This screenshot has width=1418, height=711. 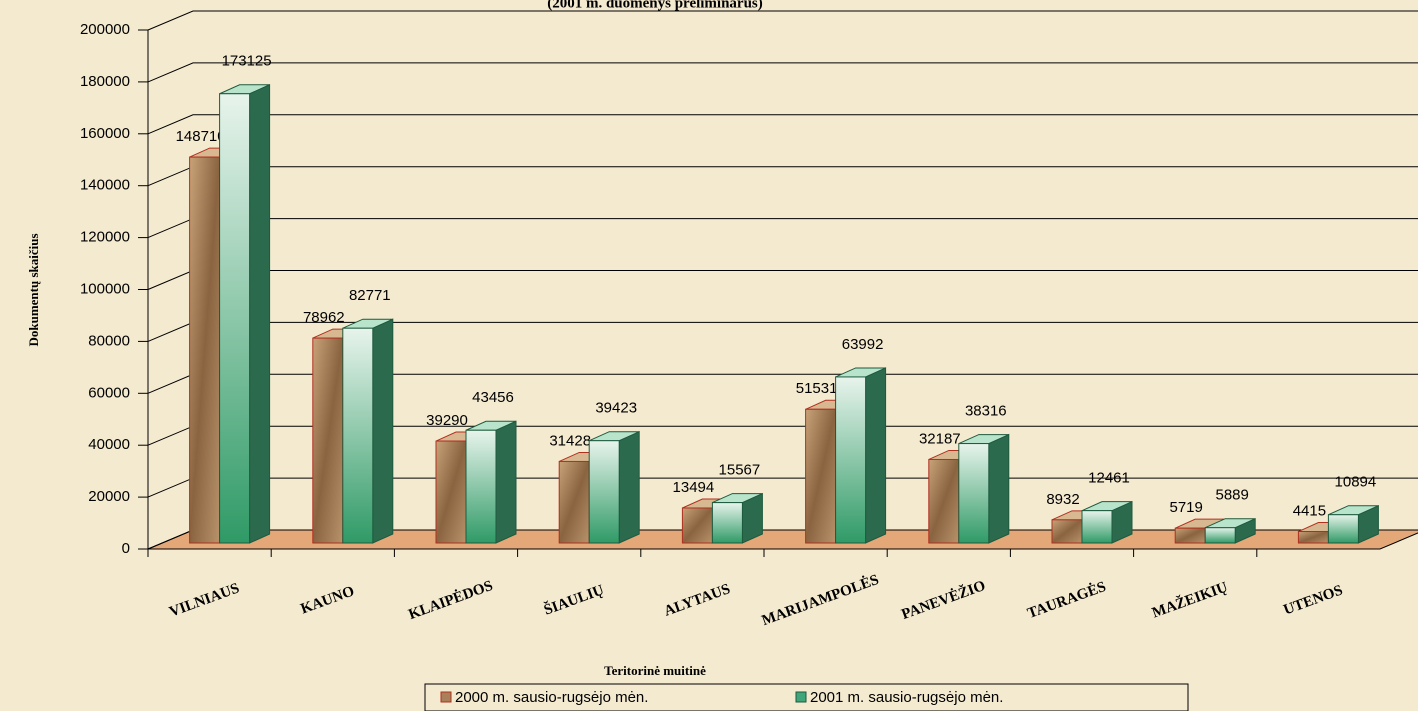 I want to click on value-label: 5719, so click(x=1186, y=507).